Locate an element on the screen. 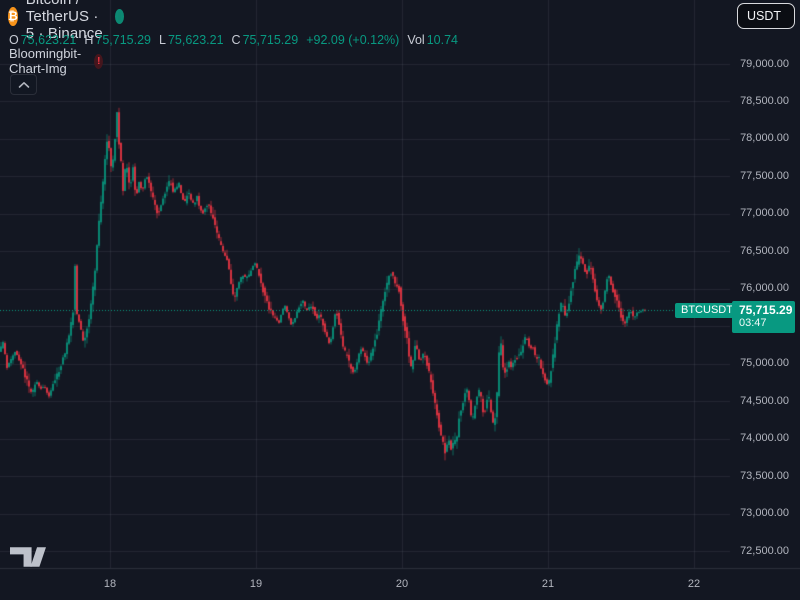 The image size is (800, 600). symbol-title: Bitcoin / TetherUS · 5 · Binance is located at coordinates (64, 21).